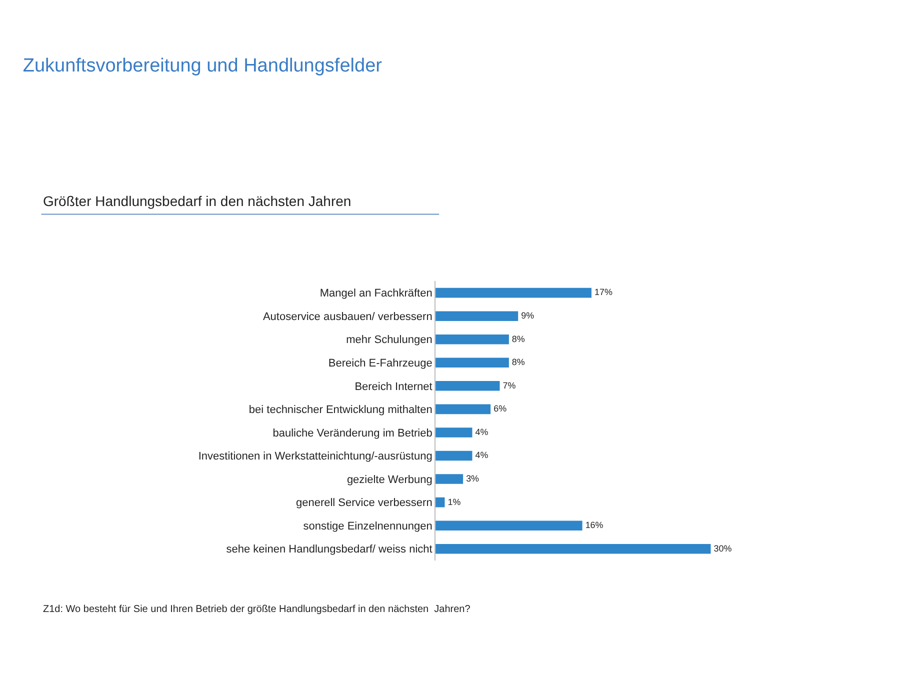  What do you see at coordinates (500, 409) in the screenshot?
I see `data-label: 6%` at bounding box center [500, 409].